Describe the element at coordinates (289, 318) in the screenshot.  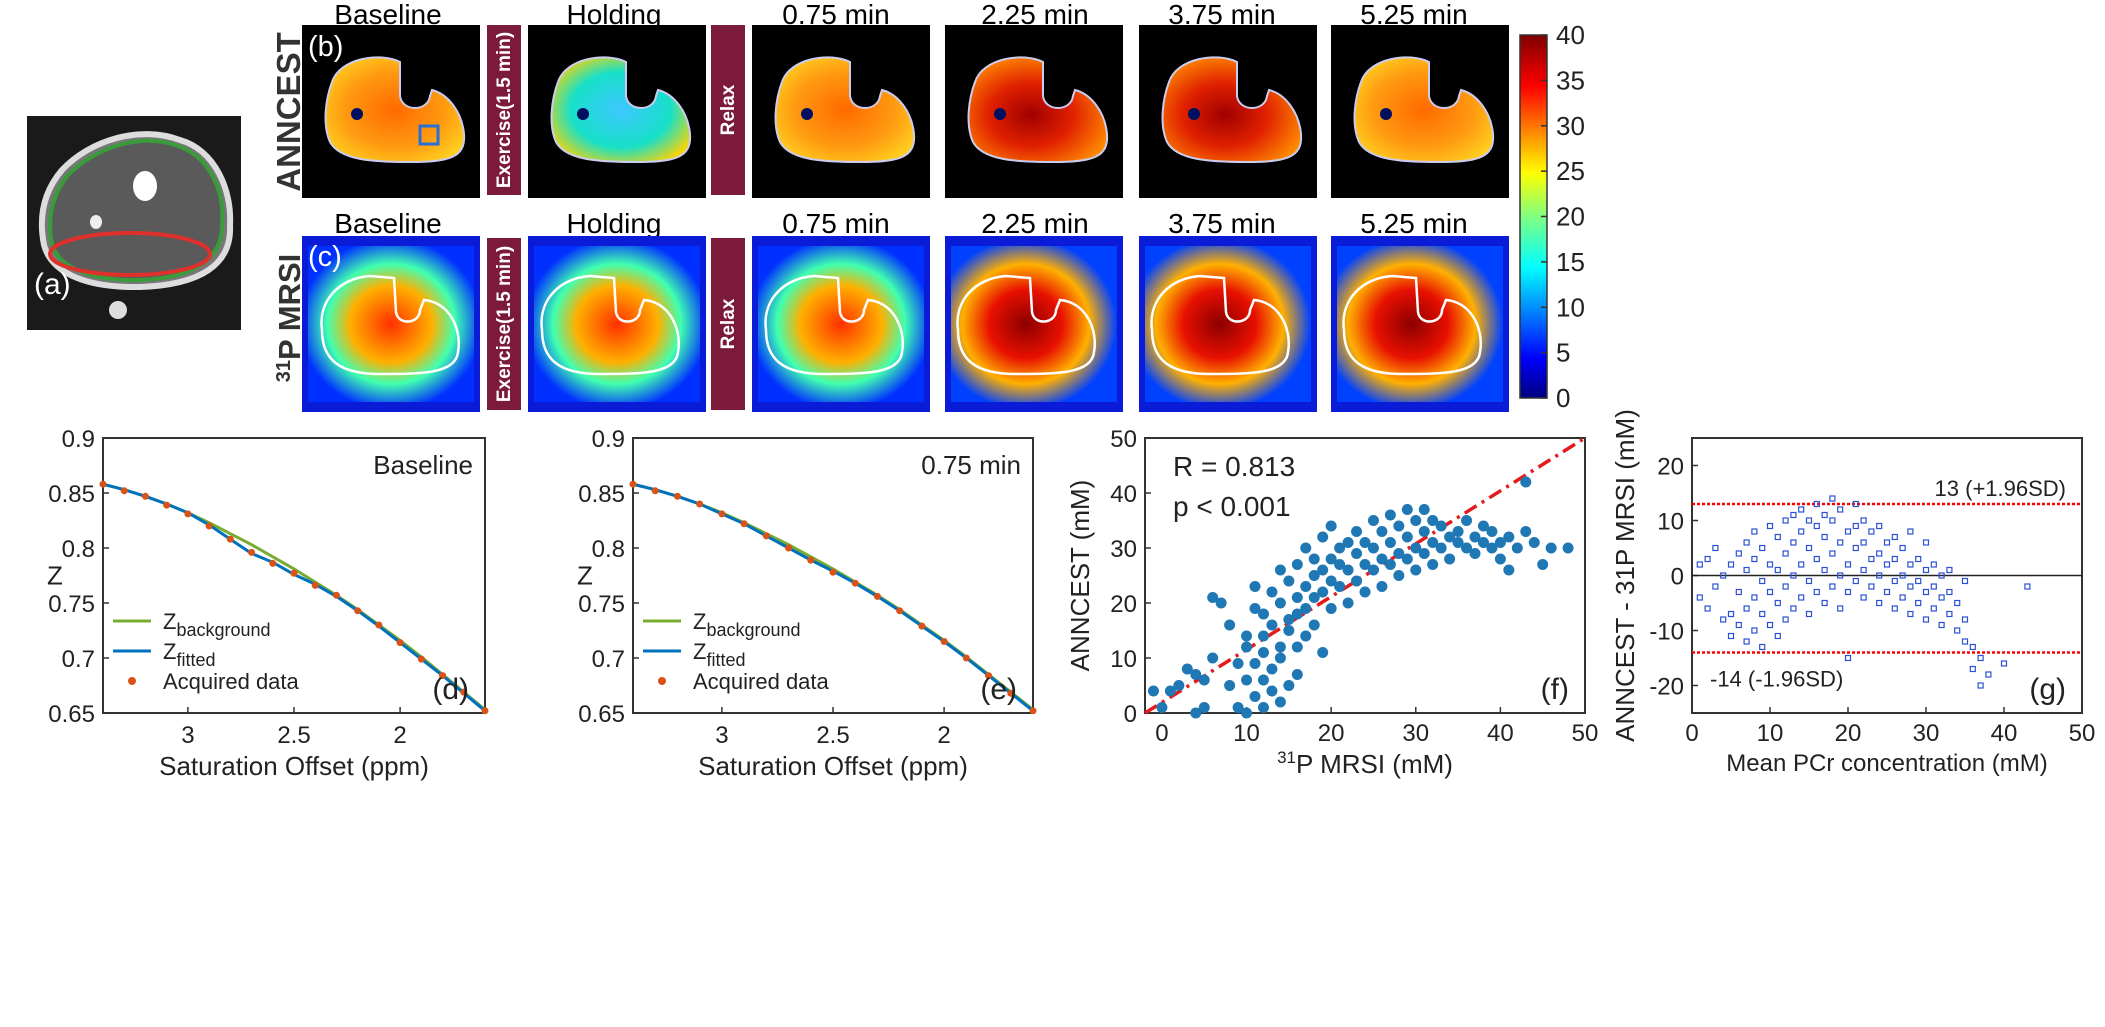
I see `row-label-mrsi: 31P MRSI` at that location.